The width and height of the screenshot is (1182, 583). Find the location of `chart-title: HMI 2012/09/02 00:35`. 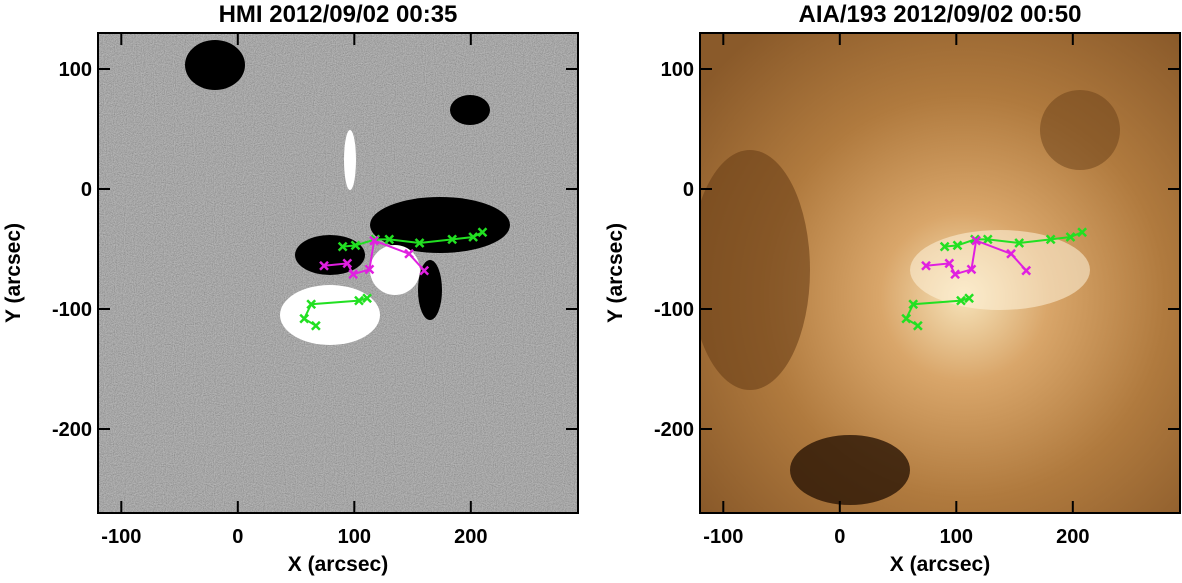

chart-title: HMI 2012/09/02 00:35 is located at coordinates (338, 14).